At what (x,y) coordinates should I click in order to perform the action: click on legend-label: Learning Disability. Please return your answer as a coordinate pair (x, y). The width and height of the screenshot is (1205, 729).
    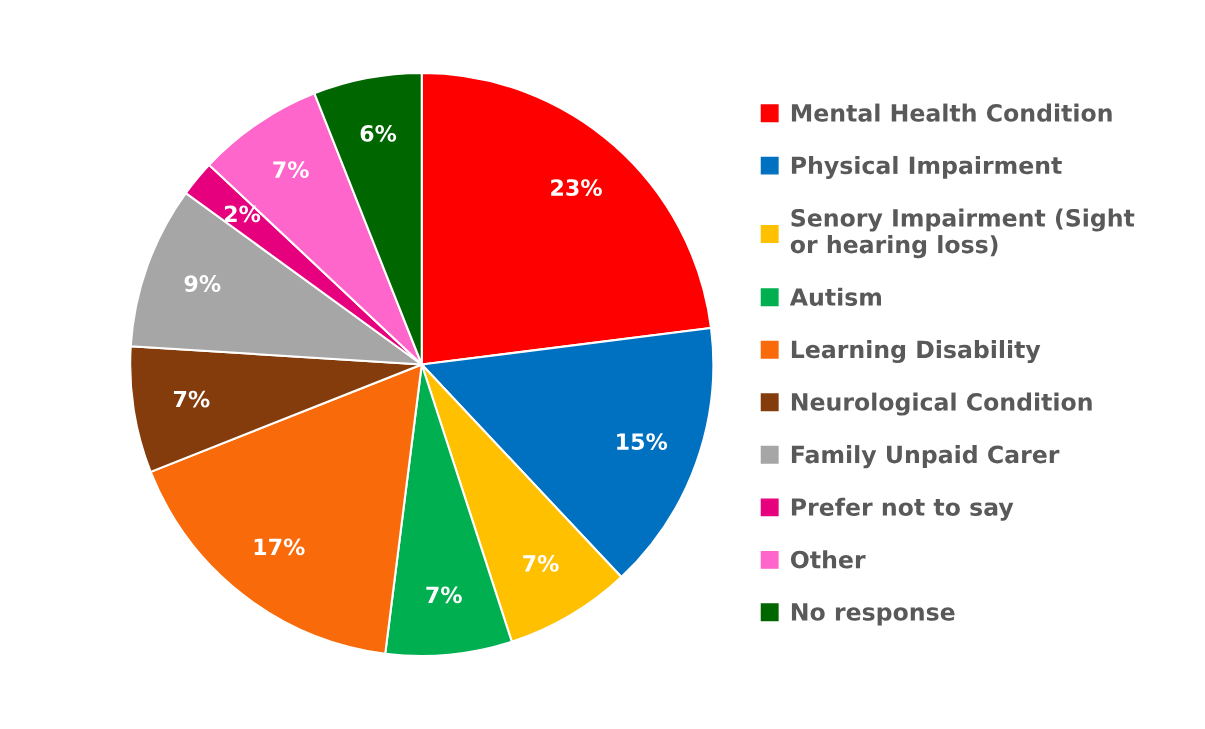
    Looking at the image, I should click on (916, 352).